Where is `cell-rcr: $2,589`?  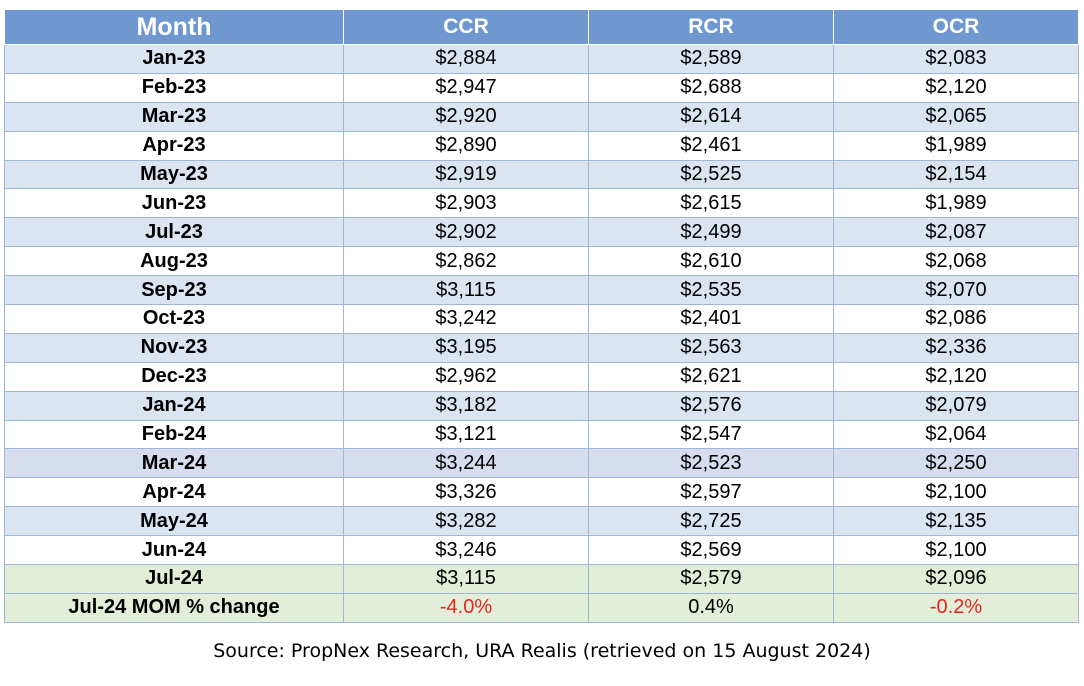 cell-rcr: $2,589 is located at coordinates (711, 59).